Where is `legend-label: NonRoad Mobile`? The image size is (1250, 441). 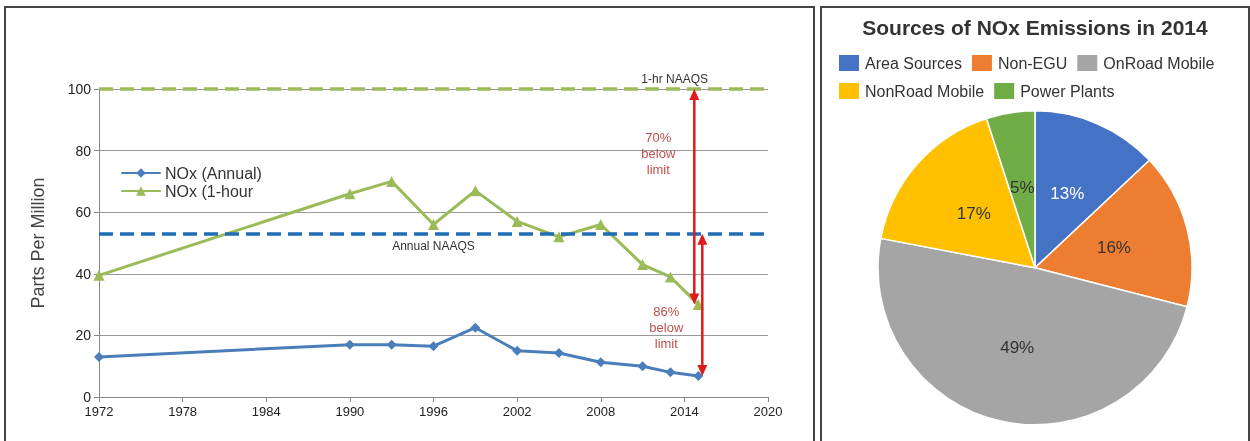 legend-label: NonRoad Mobile is located at coordinates (925, 91).